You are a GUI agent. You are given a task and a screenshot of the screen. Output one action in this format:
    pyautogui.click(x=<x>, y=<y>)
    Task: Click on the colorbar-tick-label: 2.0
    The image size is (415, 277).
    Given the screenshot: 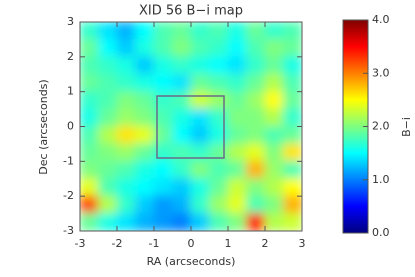 What is the action you would take?
    pyautogui.click(x=381, y=126)
    